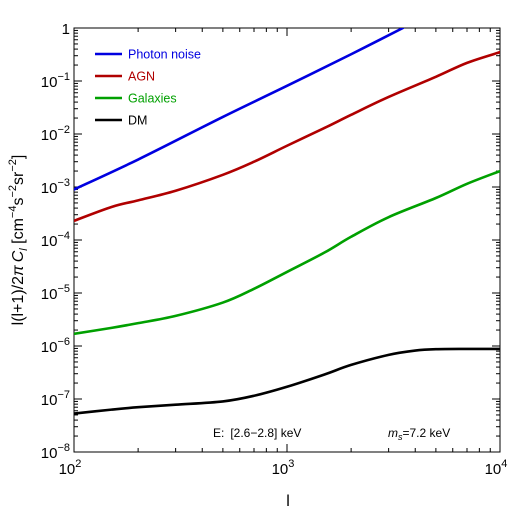 The width and height of the screenshot is (515, 515). Describe the element at coordinates (152, 99) in the screenshot. I see `legend-label-galaxies: Galaxies` at that location.